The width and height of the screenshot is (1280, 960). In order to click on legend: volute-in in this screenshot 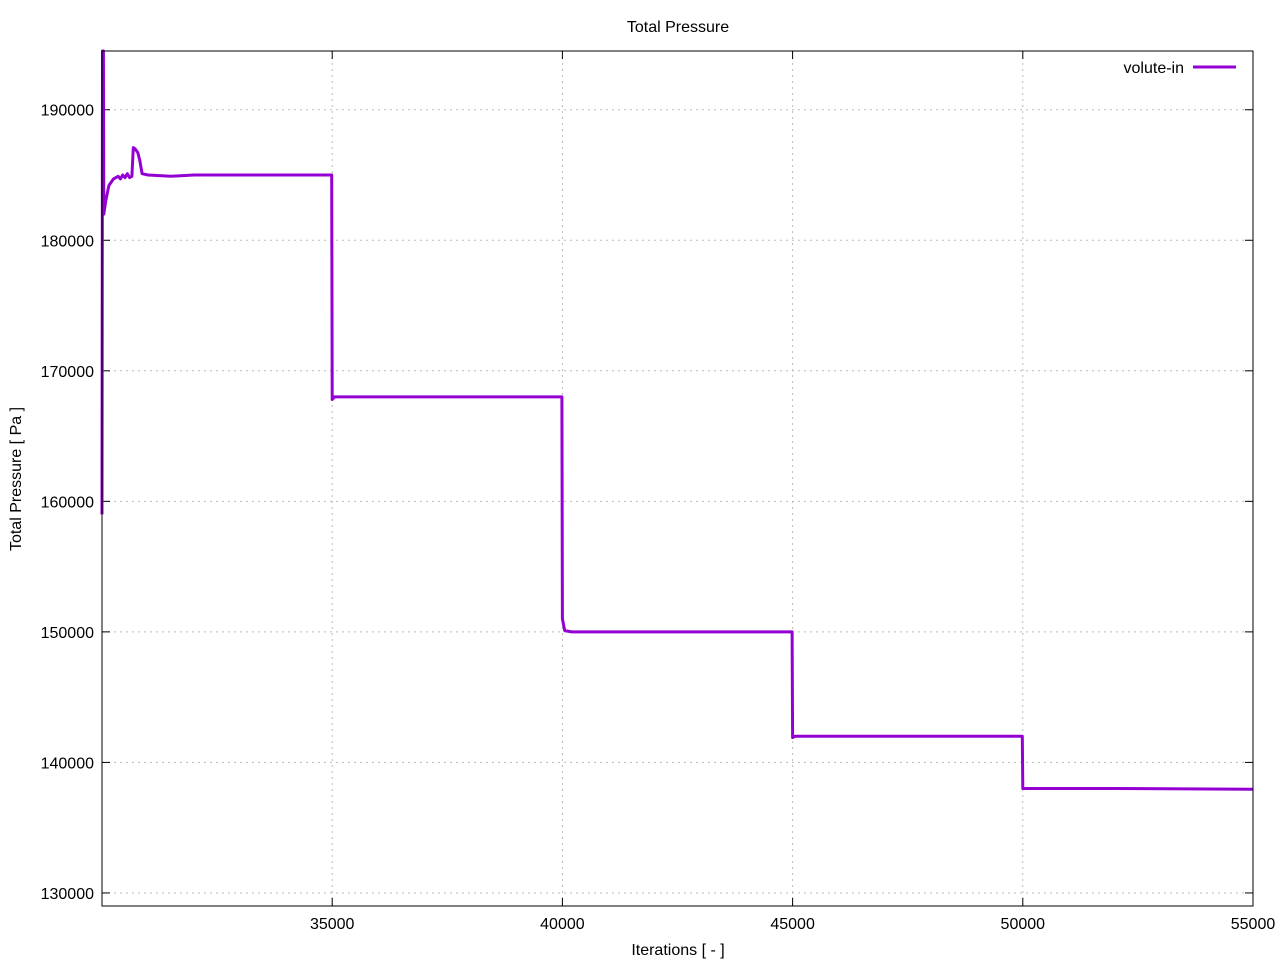, I will do `click(1180, 68)`.